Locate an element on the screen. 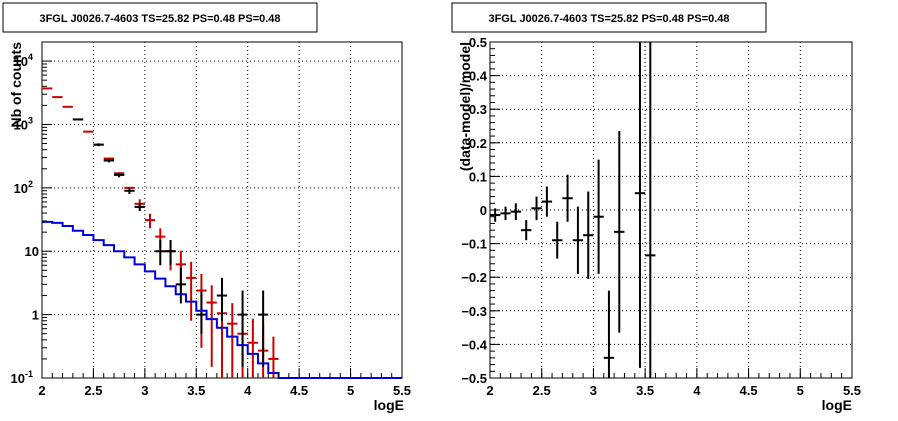 This screenshot has width=898, height=421. residuals-y-ticks: −0.5 −0.4 −0.3 −0.2 −0.1 0 0.1 0.2 0.3 0.4 0.5 is located at coordinates (480, 210).